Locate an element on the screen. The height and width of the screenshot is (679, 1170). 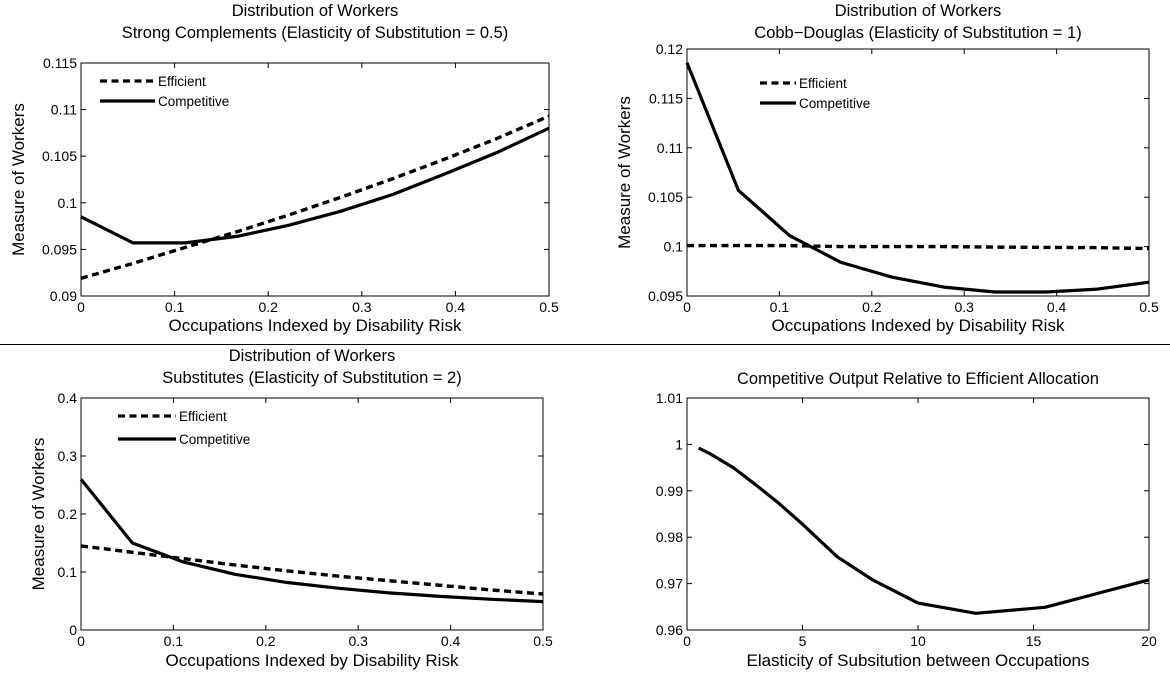
x-tick-label: 20 is located at coordinates (1149, 641).